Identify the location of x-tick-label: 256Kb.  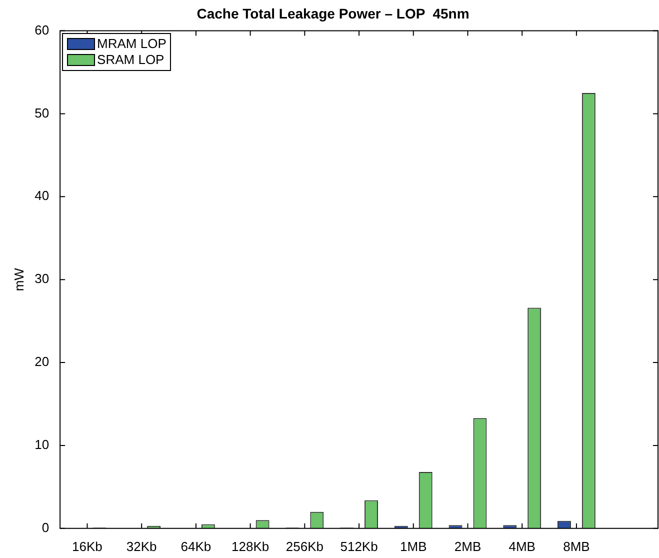
(305, 546).